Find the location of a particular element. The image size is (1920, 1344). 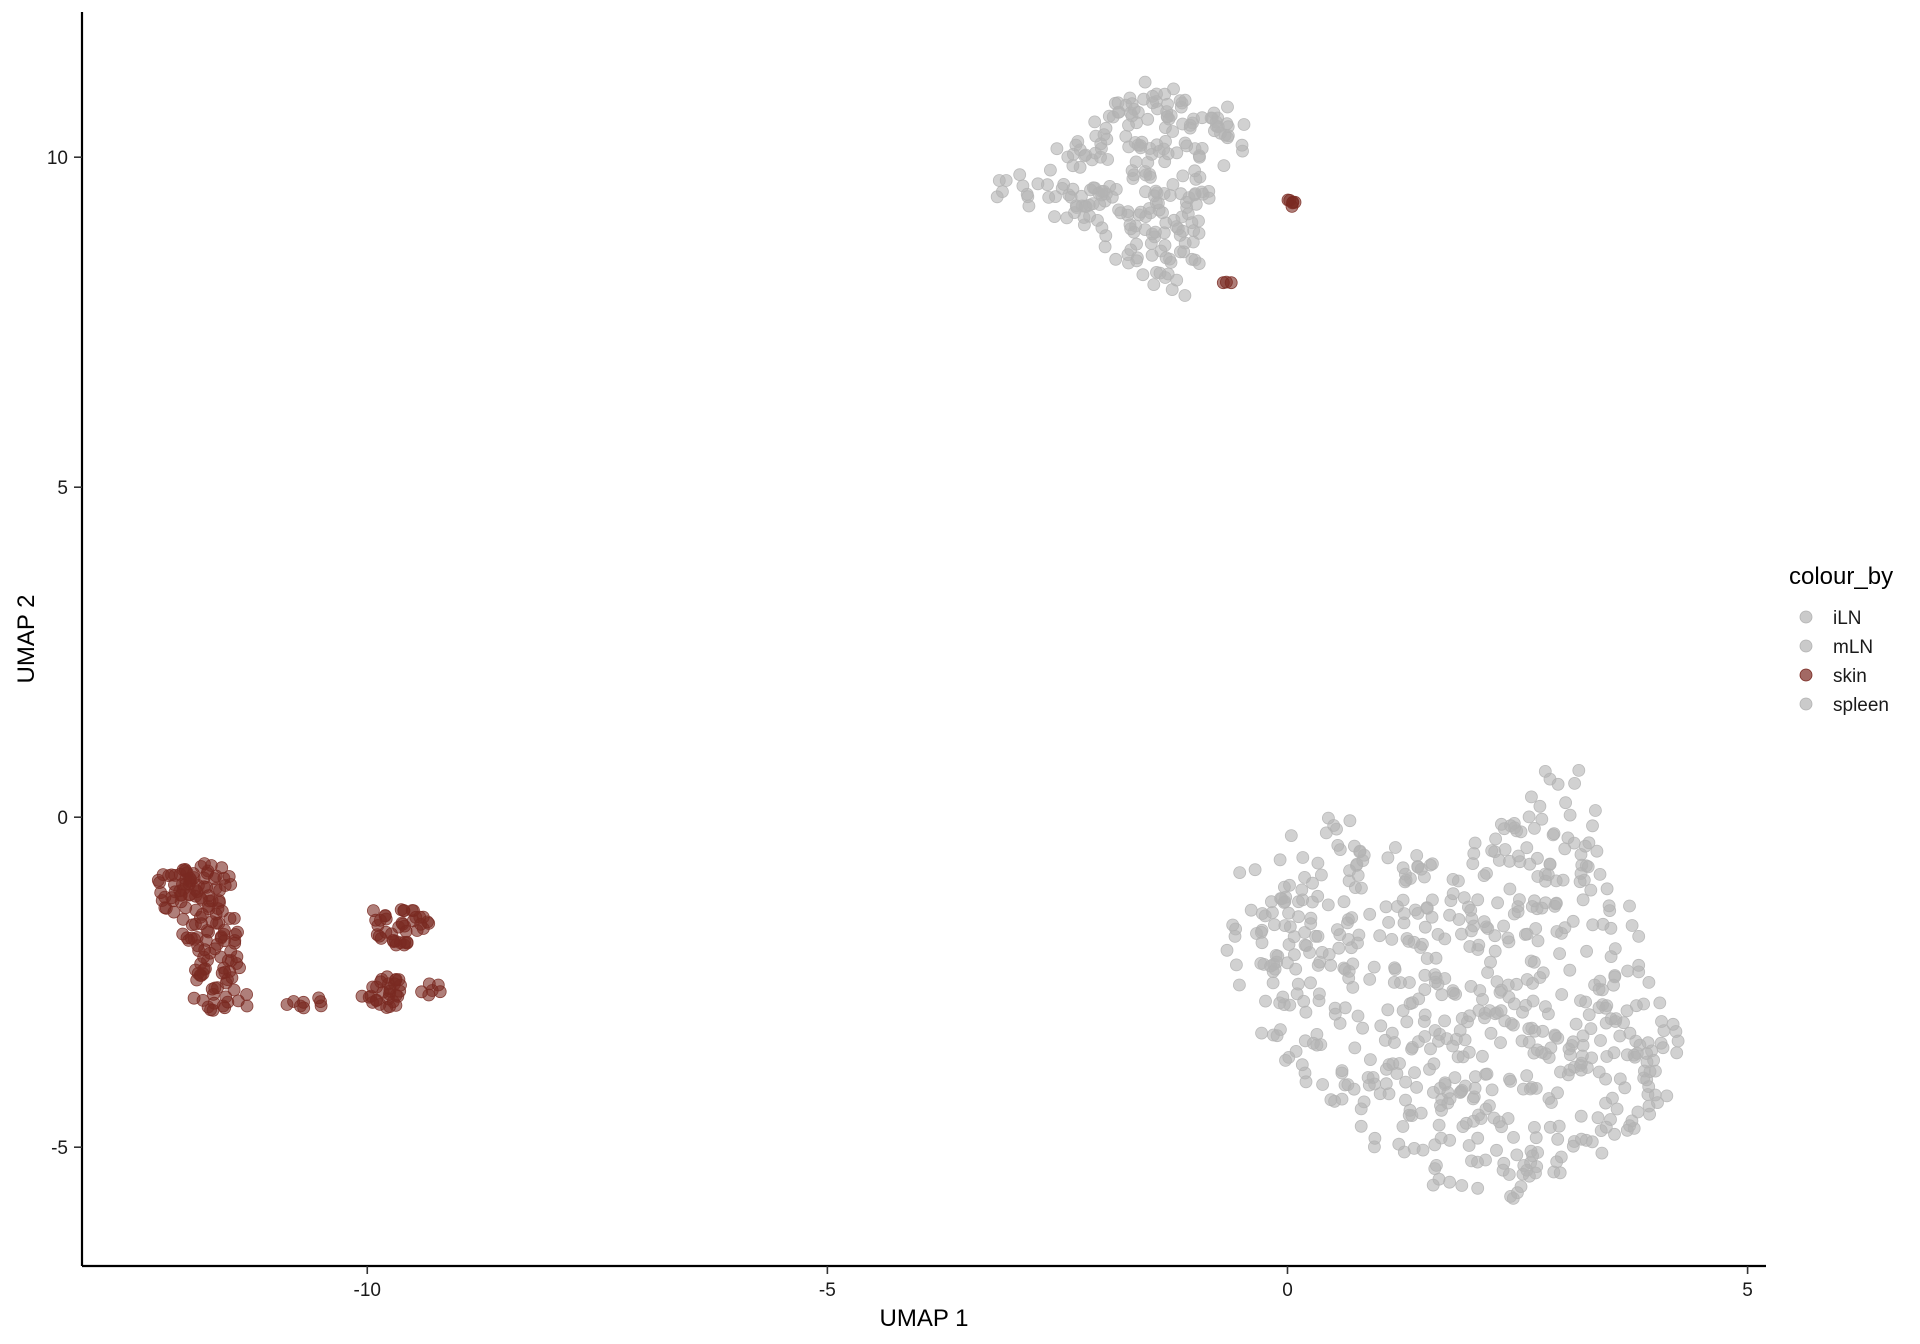

y-tick-label: -5 is located at coordinates (59, 1148).